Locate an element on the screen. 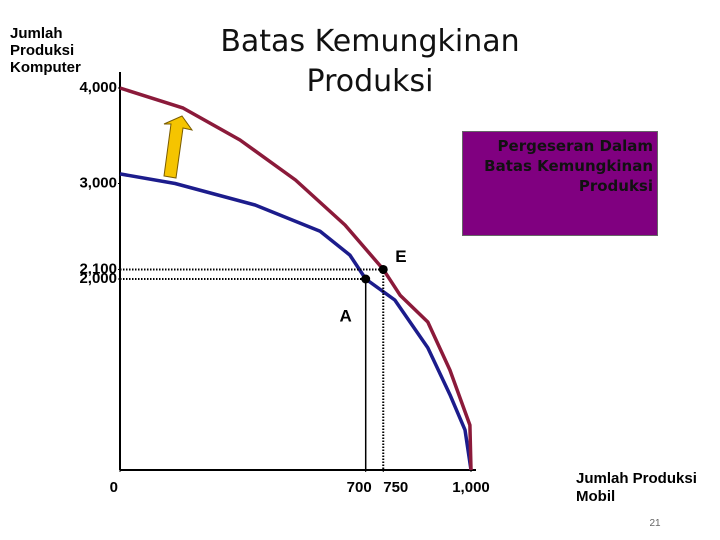  shift-arrow is located at coordinates (178, 147).